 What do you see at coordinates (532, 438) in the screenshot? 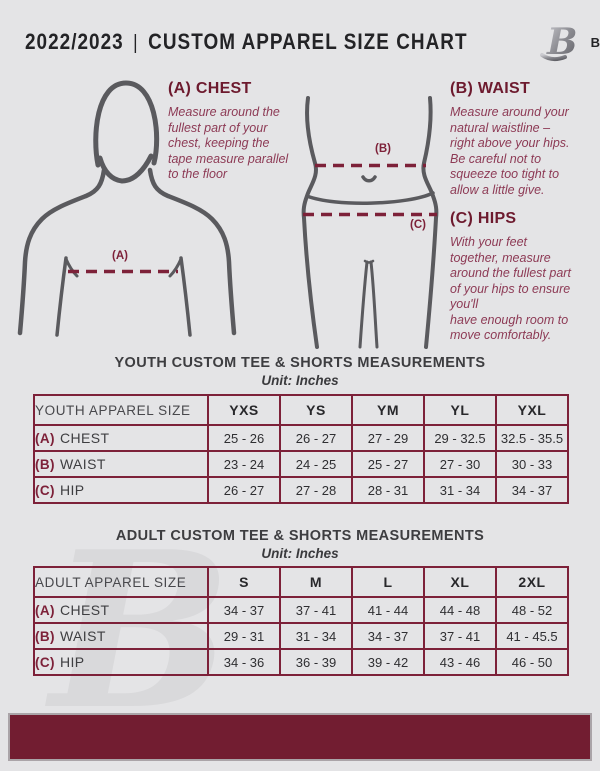
I see `cell-value: 32.5 - 35.5` at bounding box center [532, 438].